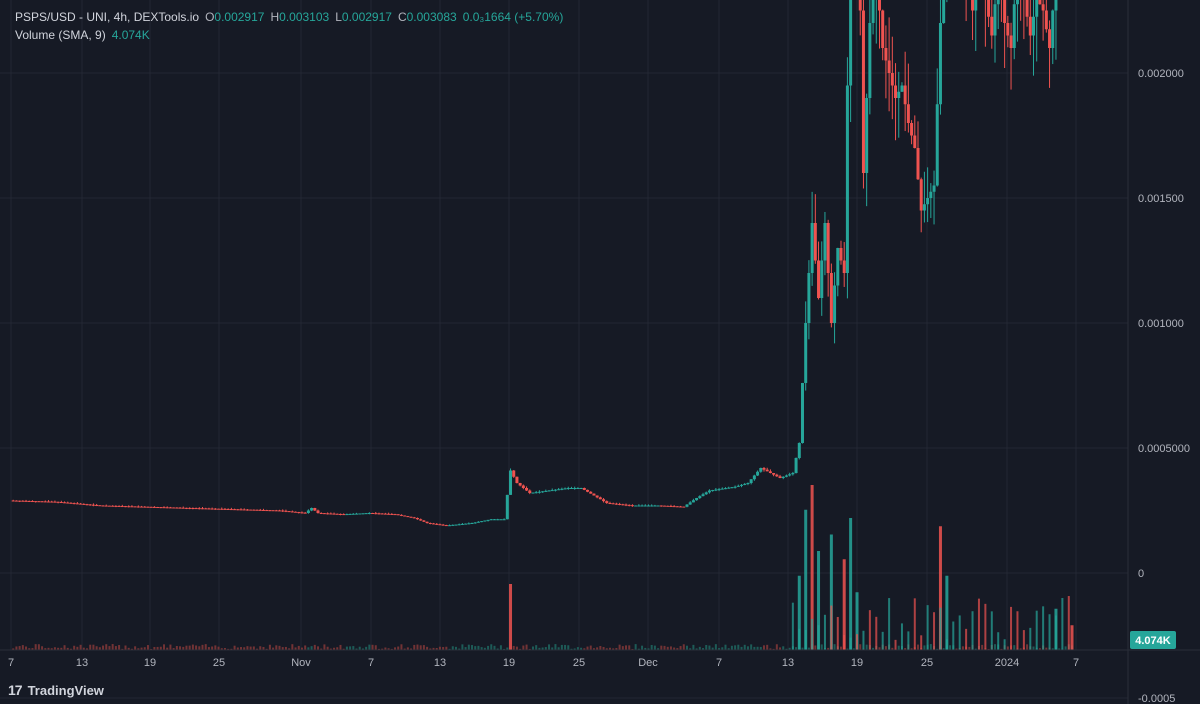 The width and height of the screenshot is (1200, 704). I want to click on tradingview-brand: 17 TradingView, so click(56, 690).